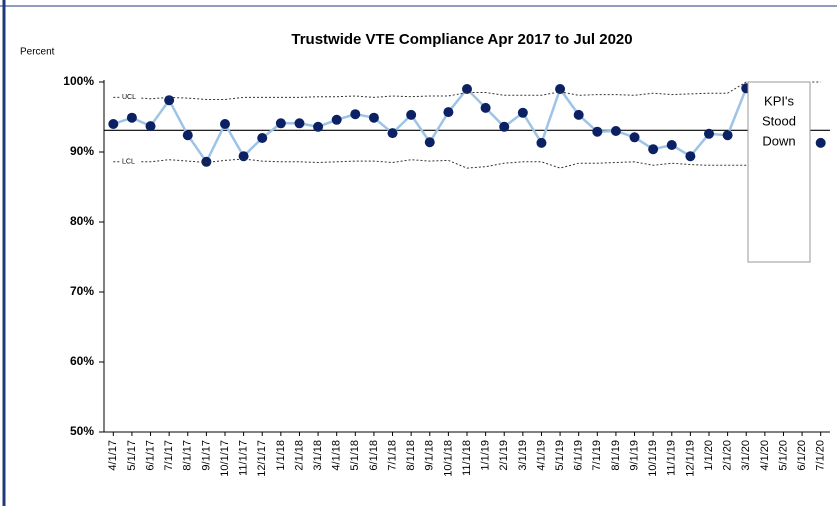 This screenshot has height=506, width=837. I want to click on x-tick-label: 10/1/18, so click(448, 458).